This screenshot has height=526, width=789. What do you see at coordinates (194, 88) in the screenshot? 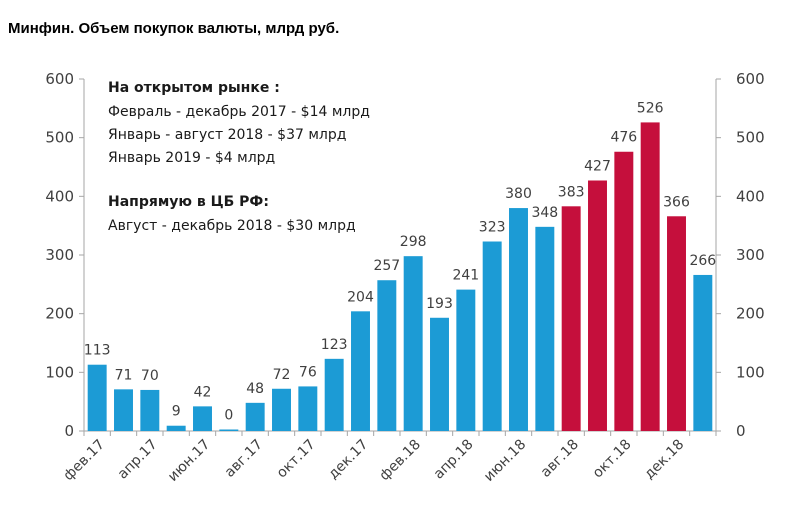
I see `annotation-heading-open-market: На открытом рынке :` at bounding box center [194, 88].